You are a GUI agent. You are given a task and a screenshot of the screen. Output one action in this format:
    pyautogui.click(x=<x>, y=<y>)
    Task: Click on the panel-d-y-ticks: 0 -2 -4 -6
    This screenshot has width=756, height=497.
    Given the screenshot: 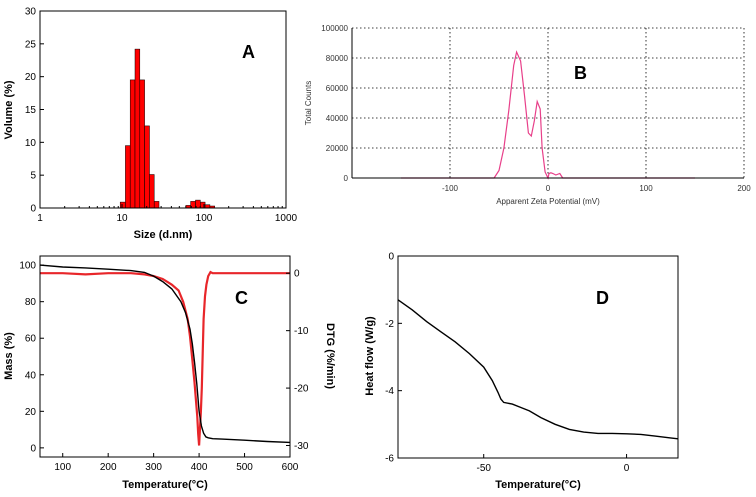 What is the action you would take?
    pyautogui.click(x=393, y=358)
    